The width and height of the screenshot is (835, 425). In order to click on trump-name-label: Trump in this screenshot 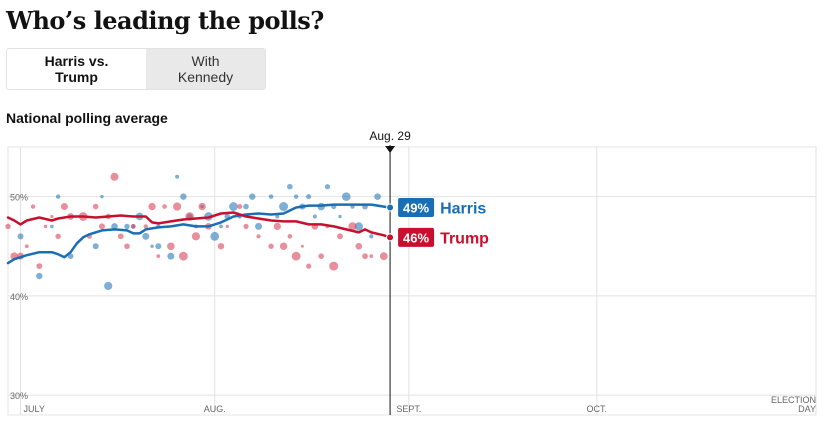, I will do `click(464, 238)`.